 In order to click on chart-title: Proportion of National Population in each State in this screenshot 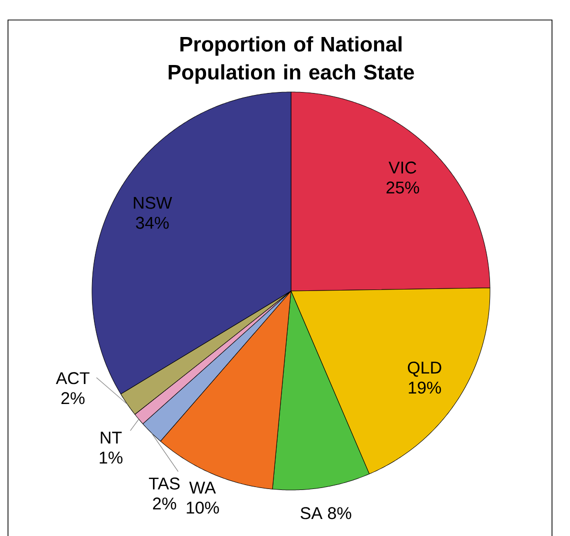, I will do `click(291, 60)`.